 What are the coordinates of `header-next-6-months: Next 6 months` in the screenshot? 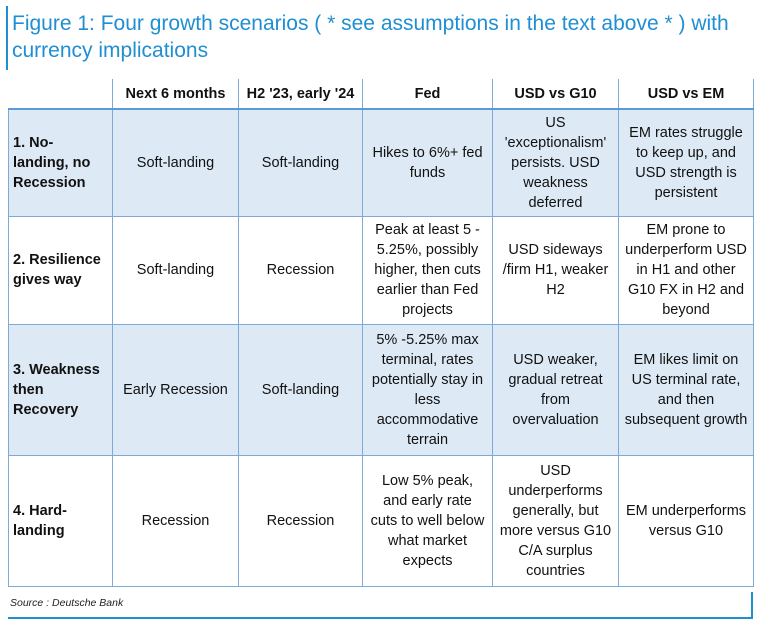 It's located at (175, 94).